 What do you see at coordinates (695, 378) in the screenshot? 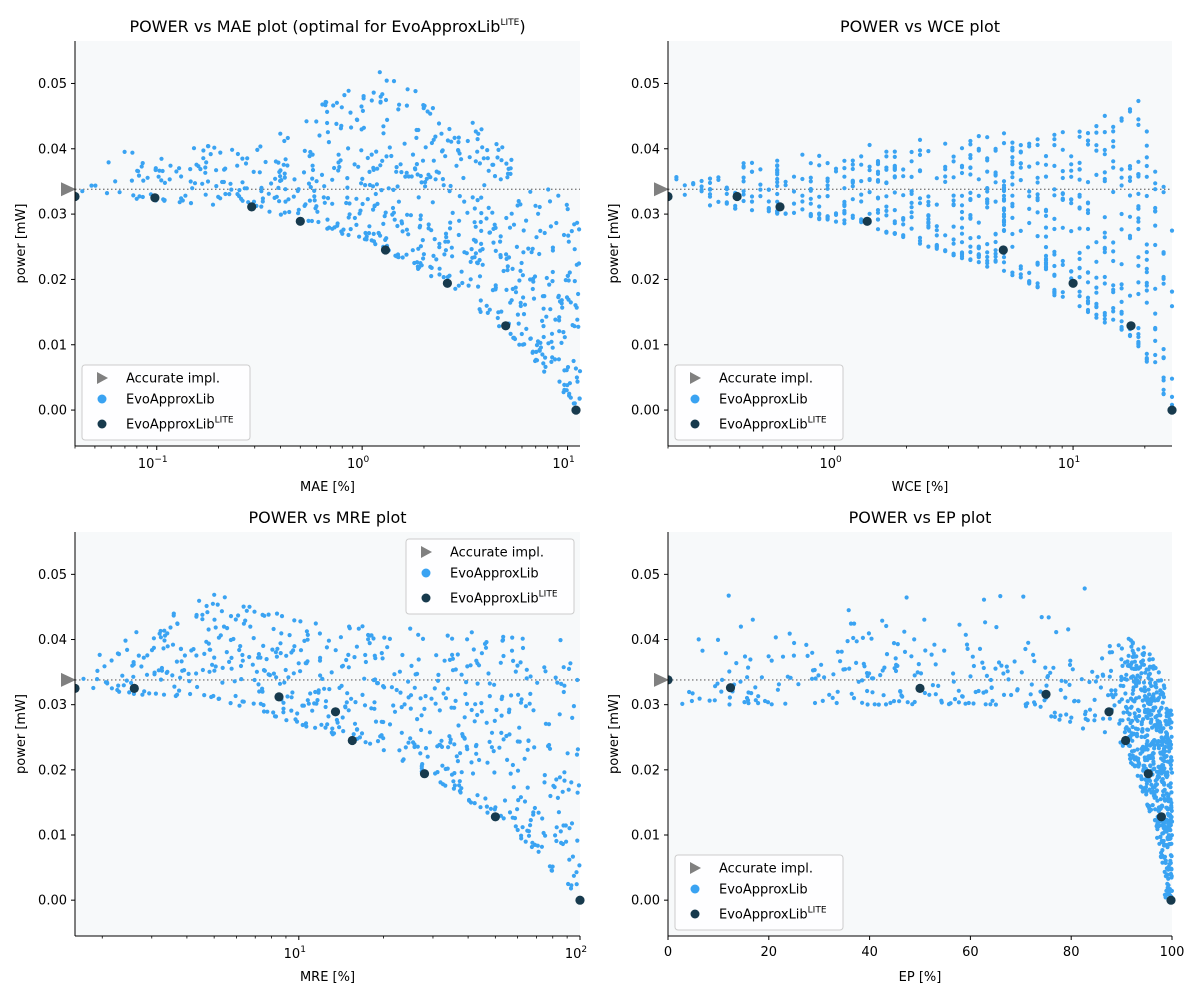
I see `legend-accurate-marker` at bounding box center [695, 378].